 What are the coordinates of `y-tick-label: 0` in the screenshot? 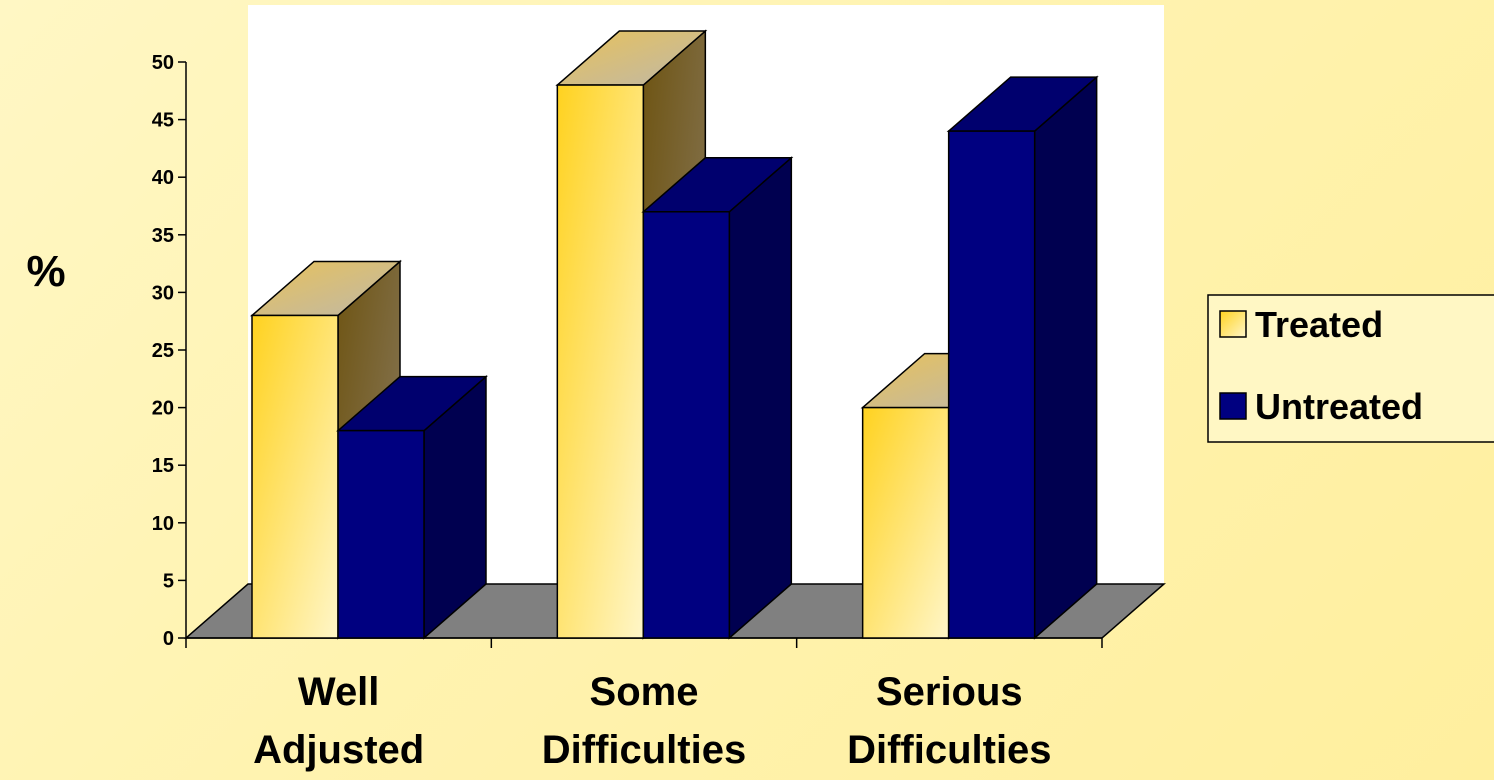 It's located at (168, 639).